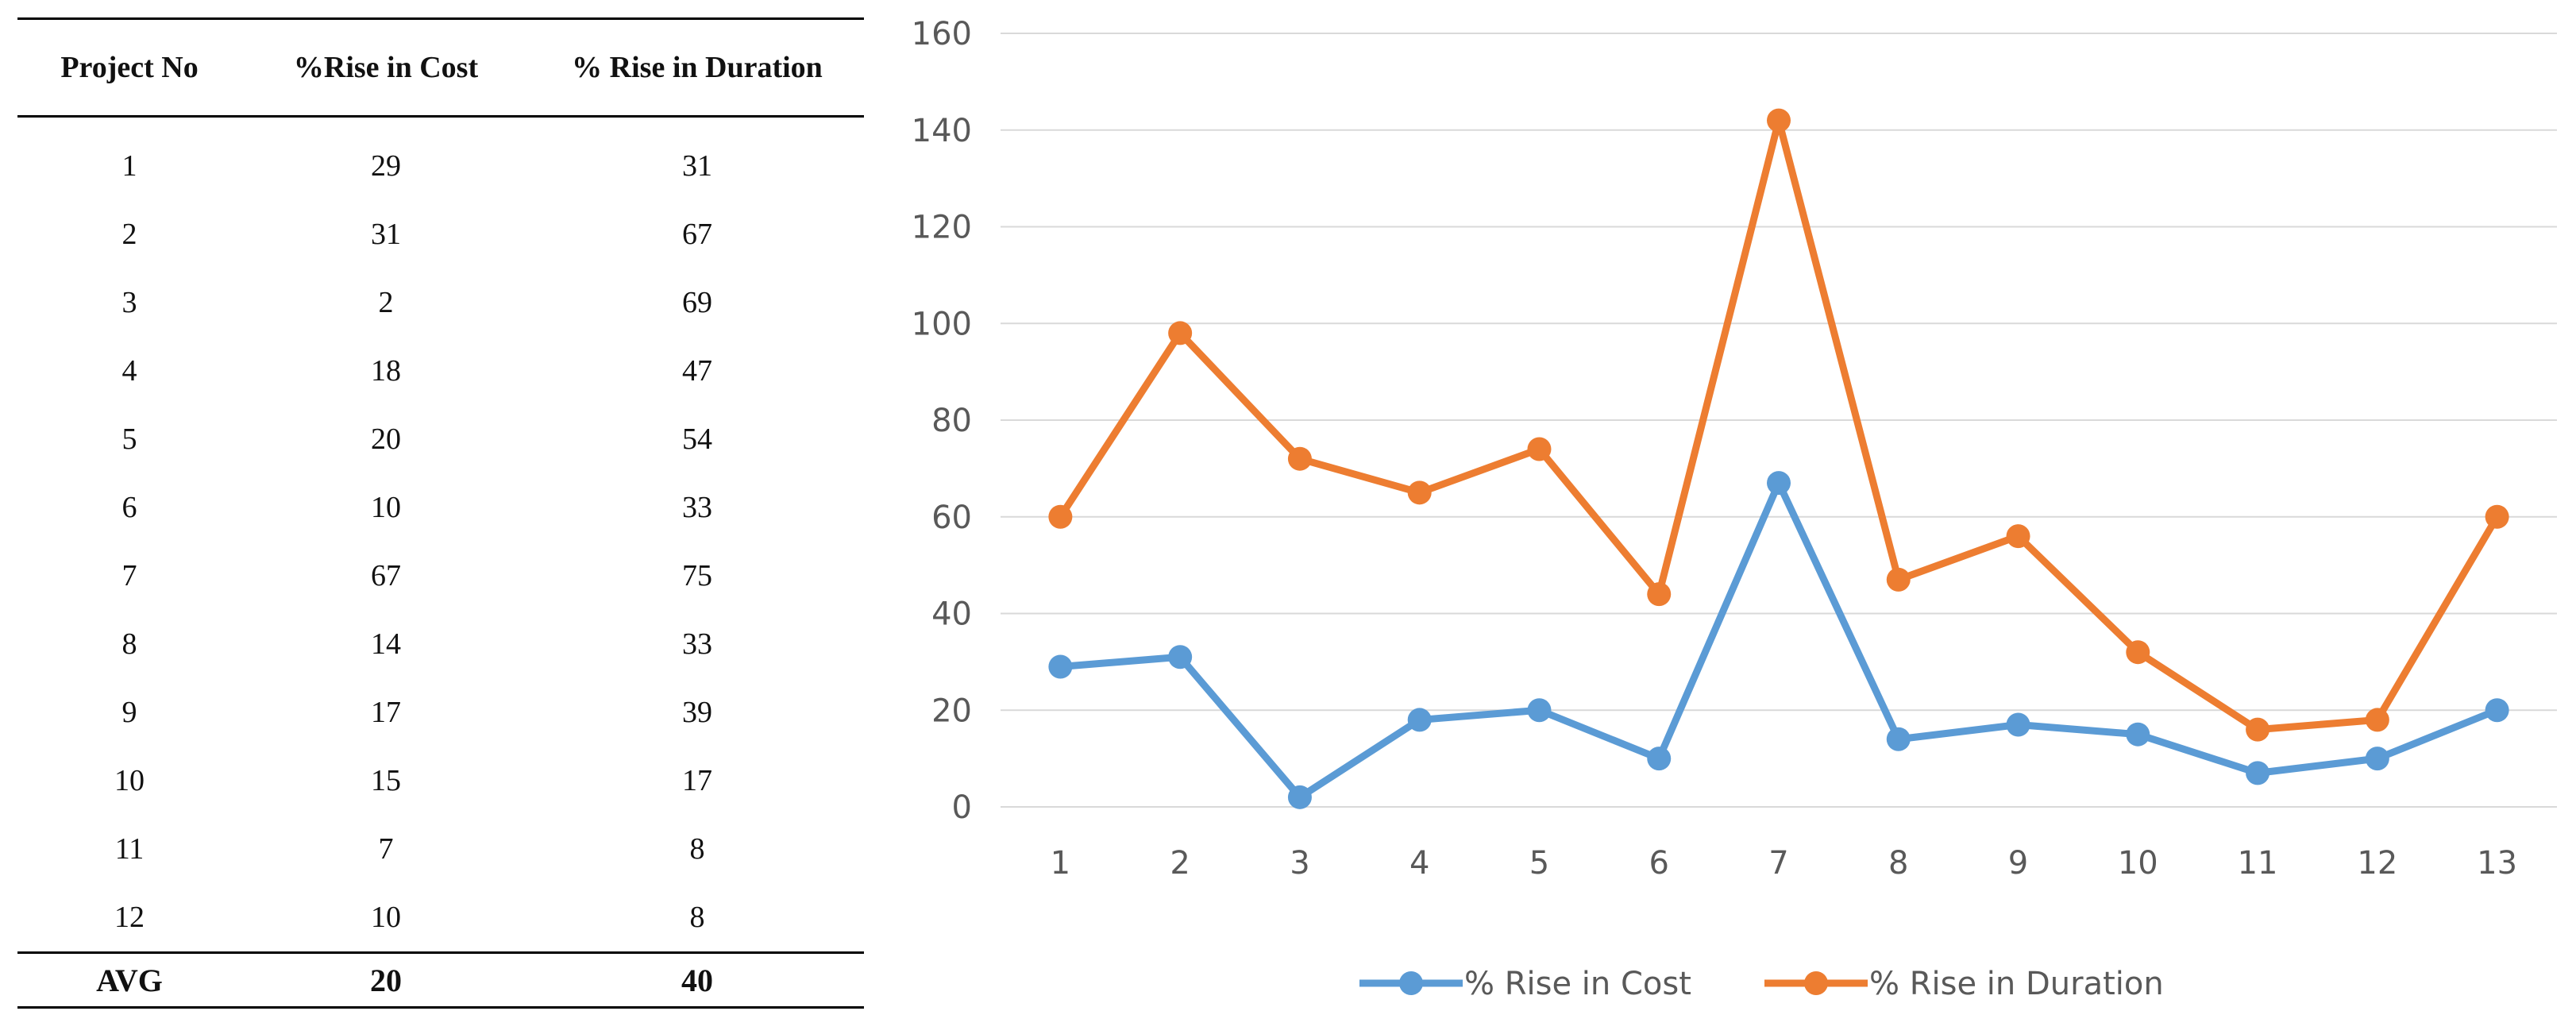 The height and width of the screenshot is (1011, 2576). I want to click on cell-rise-in-cost: 18, so click(386, 371).